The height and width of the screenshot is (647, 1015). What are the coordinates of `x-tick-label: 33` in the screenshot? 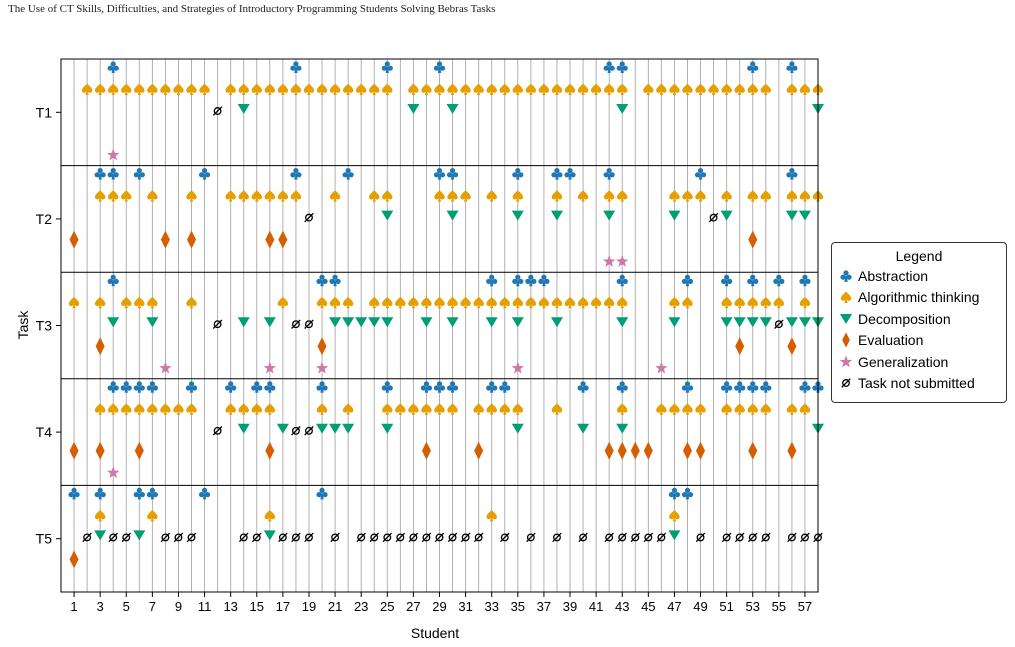 It's located at (491, 606).